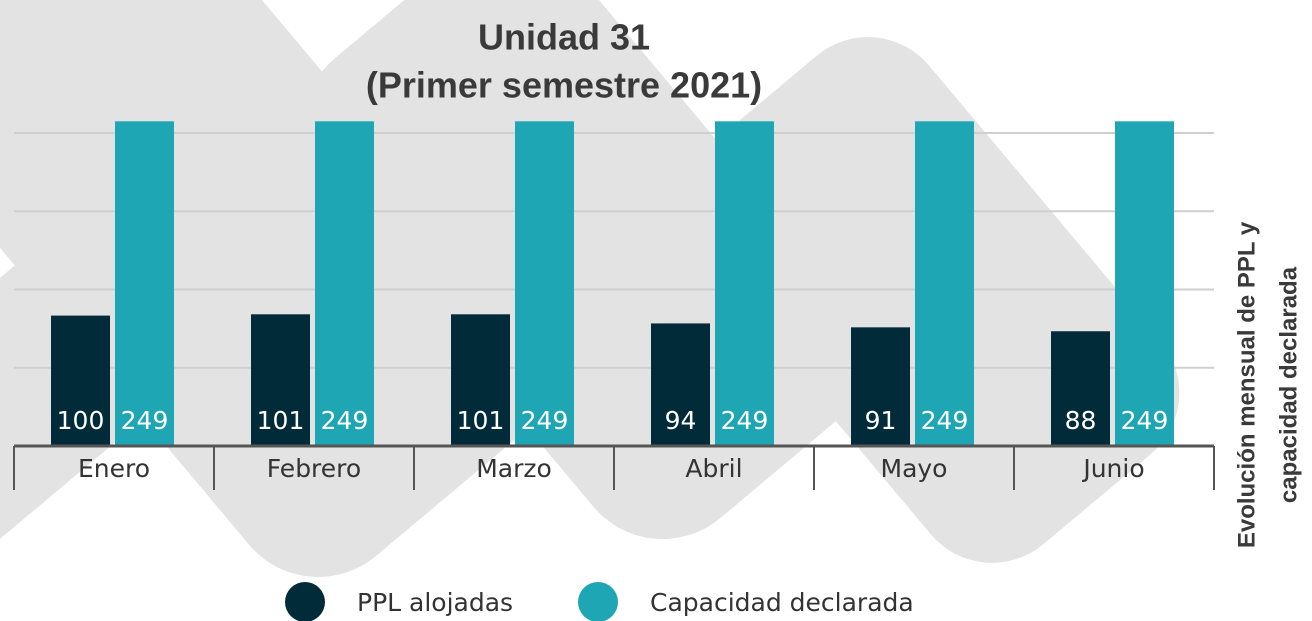 The height and width of the screenshot is (621, 1312). I want to click on x-tick-label: Marzo, so click(514, 468).